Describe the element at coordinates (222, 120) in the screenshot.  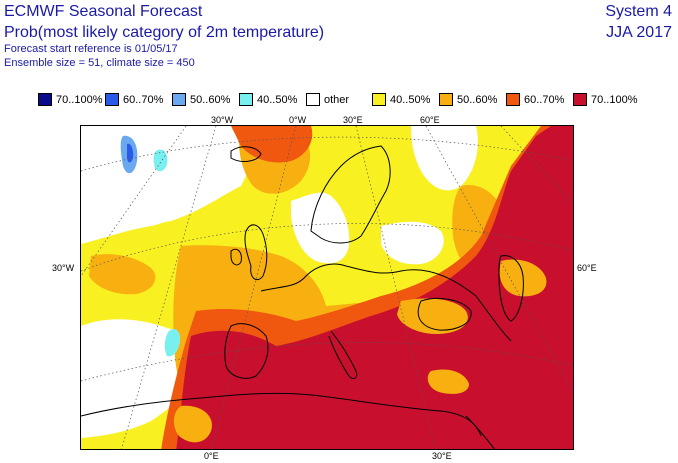
I see `lon-label-top: 30°W` at that location.